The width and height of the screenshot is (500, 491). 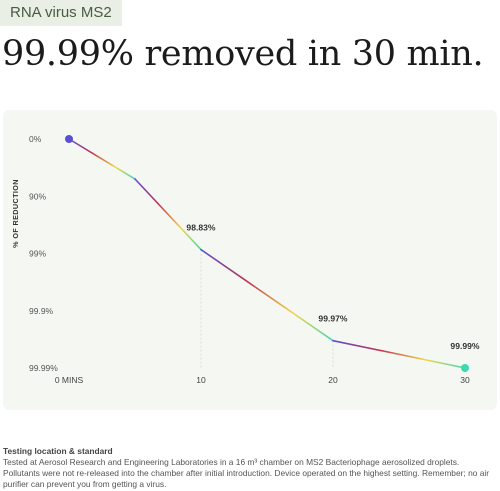 I want to click on y-tick-label: 99%, so click(x=37, y=254).